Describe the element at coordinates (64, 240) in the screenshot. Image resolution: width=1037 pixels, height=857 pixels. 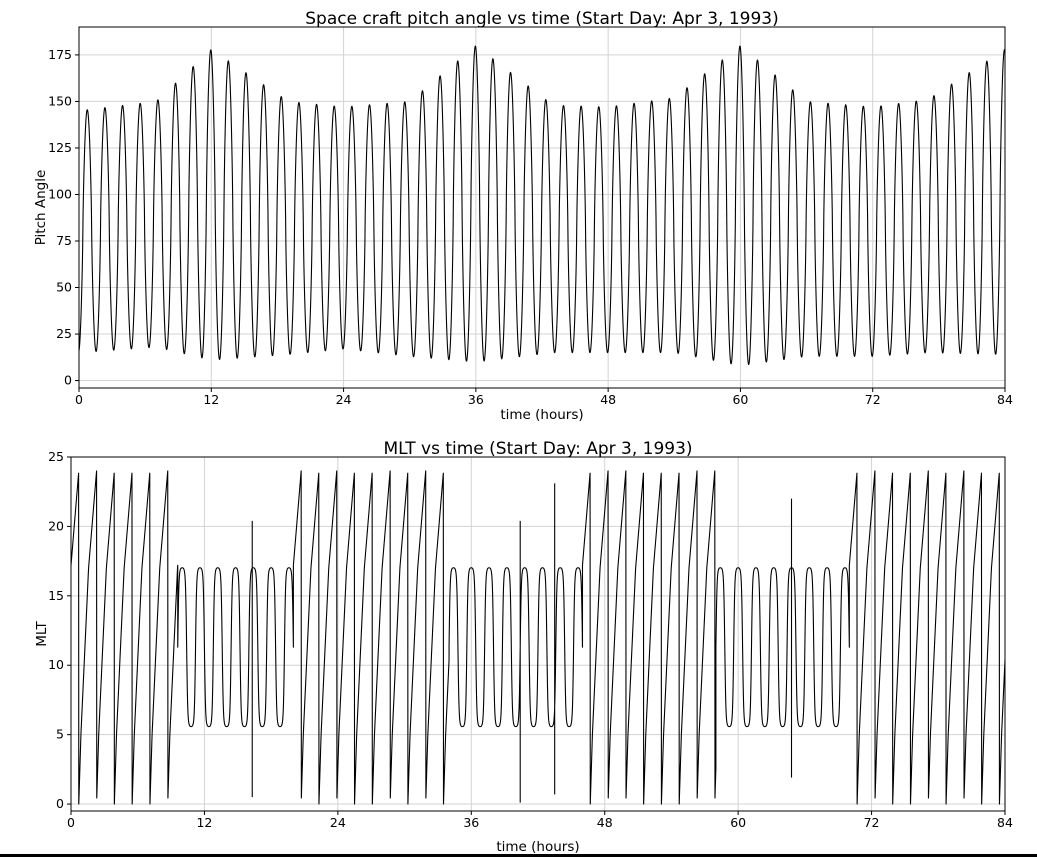
I see `y-tick-label: 75` at that location.